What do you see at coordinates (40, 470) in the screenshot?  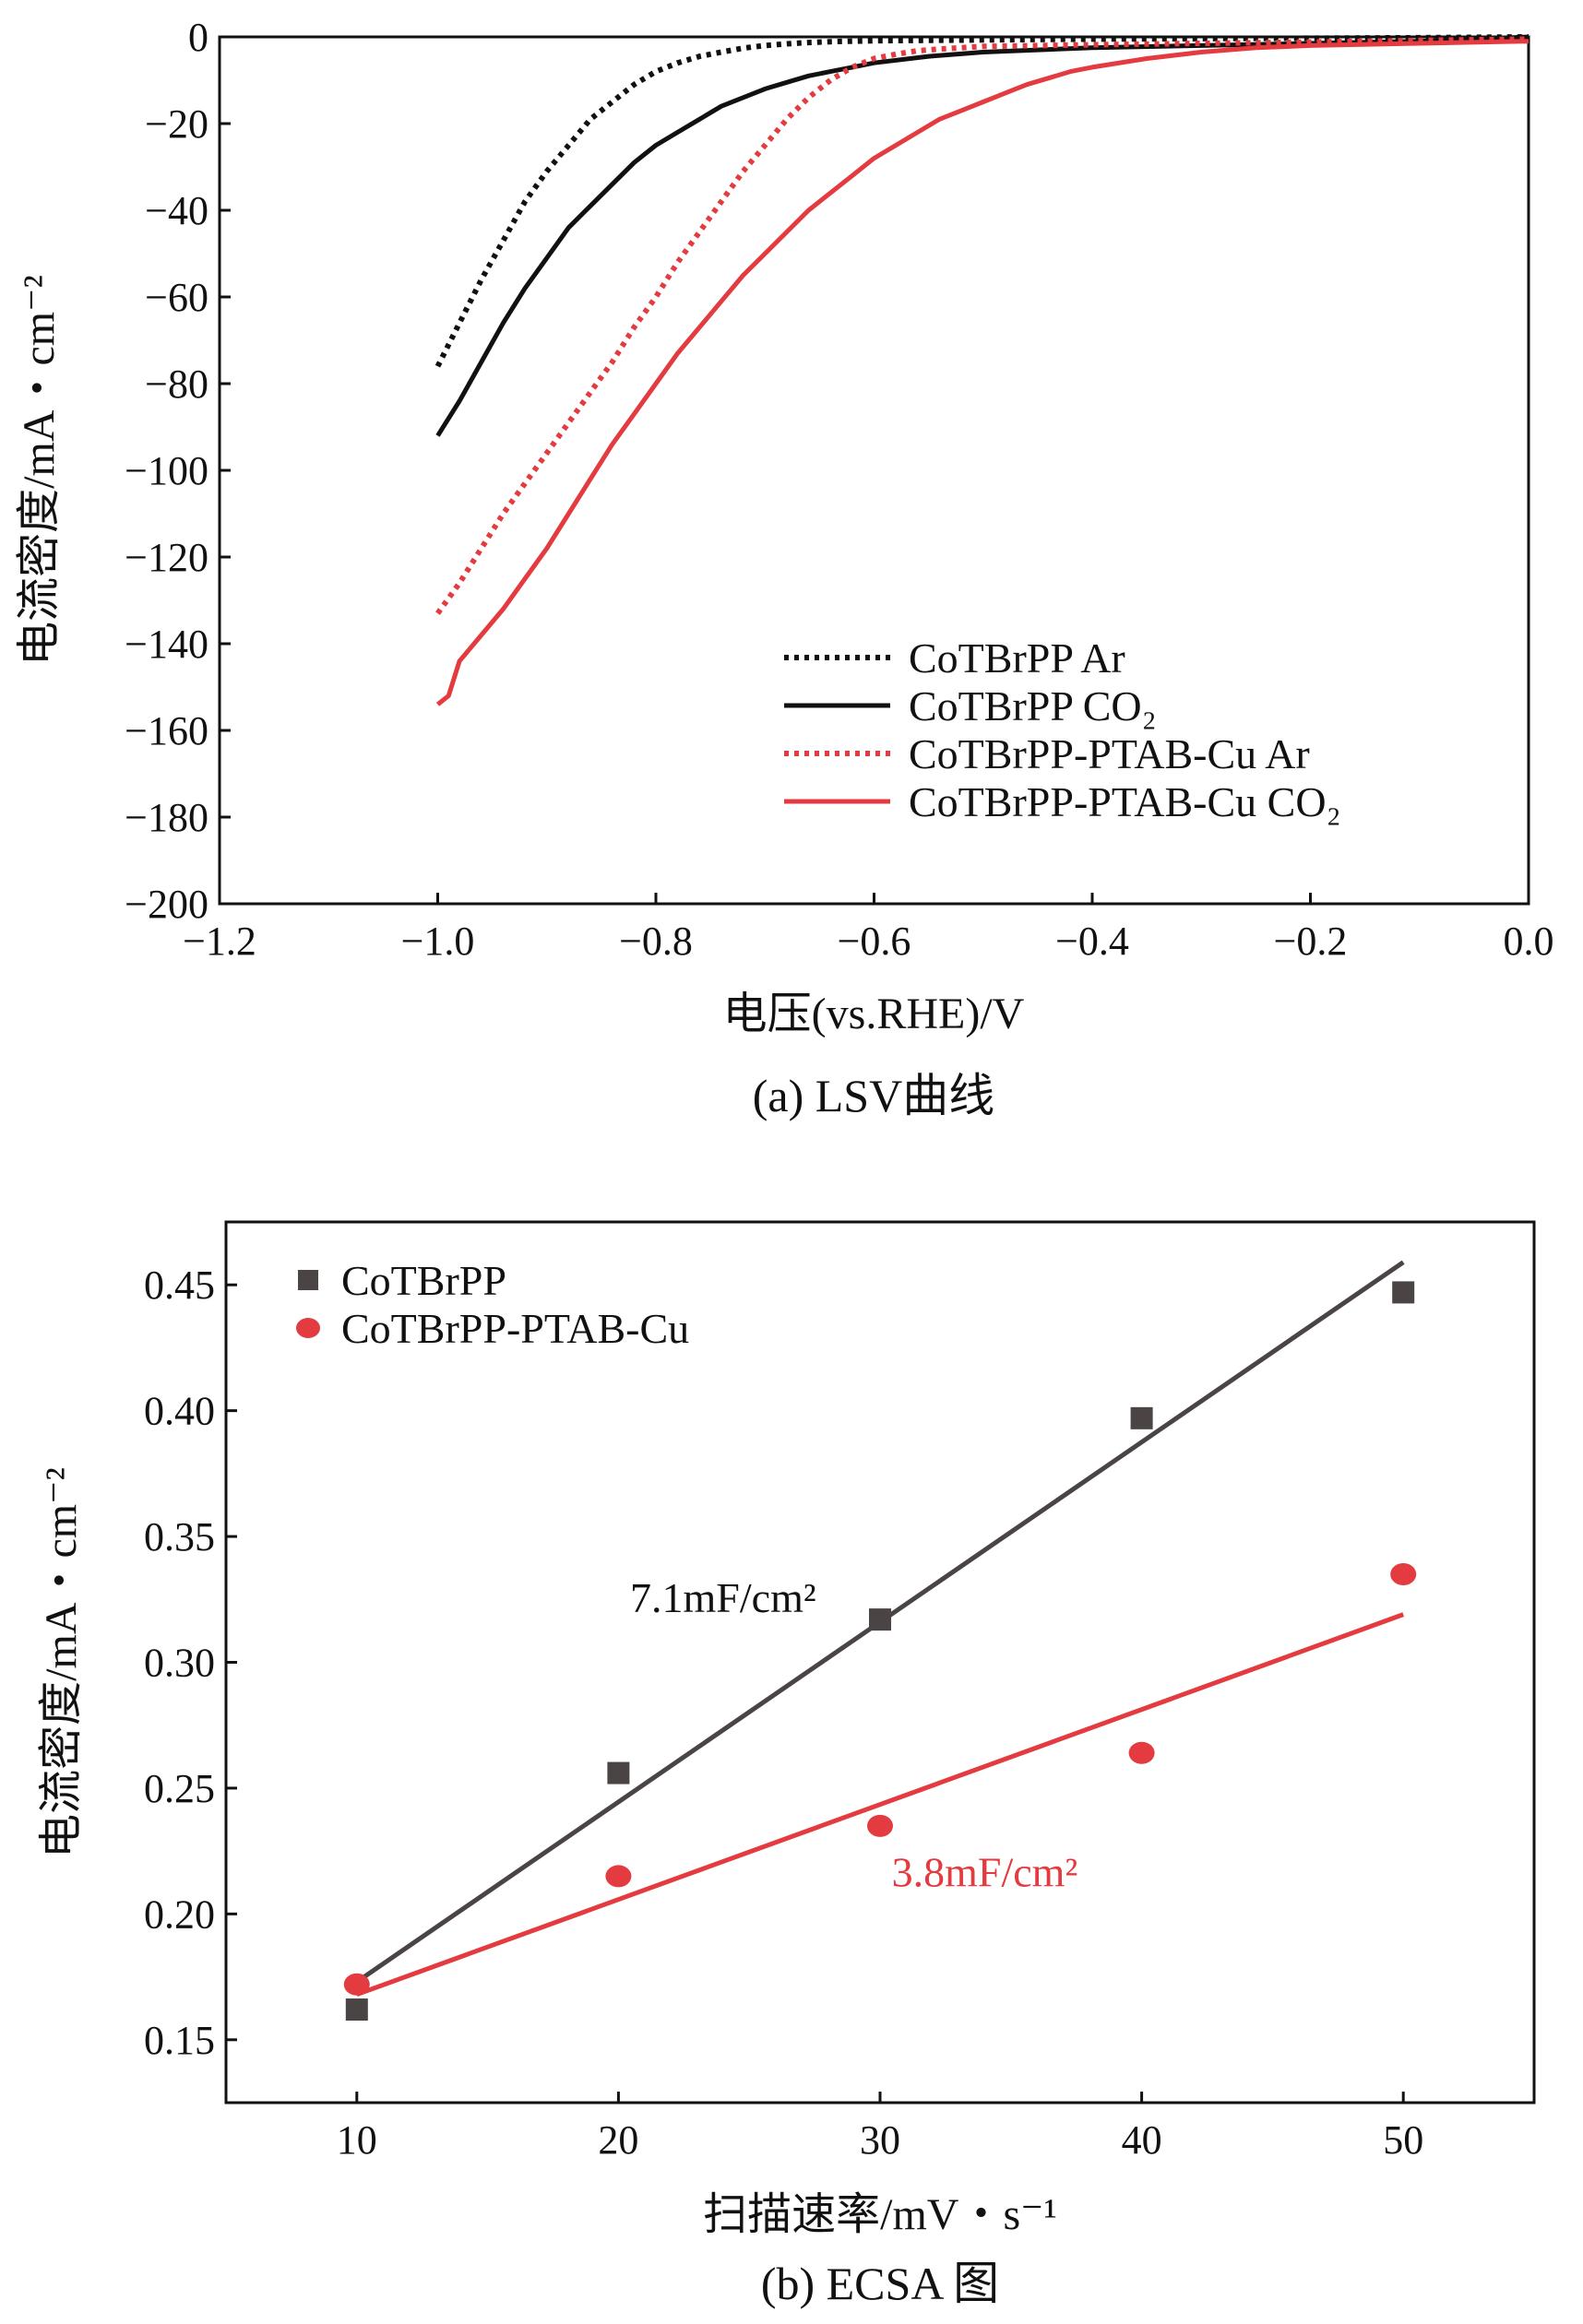 I see `lsv-y-axis-label: 电流密度/mA・cm⁻²` at bounding box center [40, 470].